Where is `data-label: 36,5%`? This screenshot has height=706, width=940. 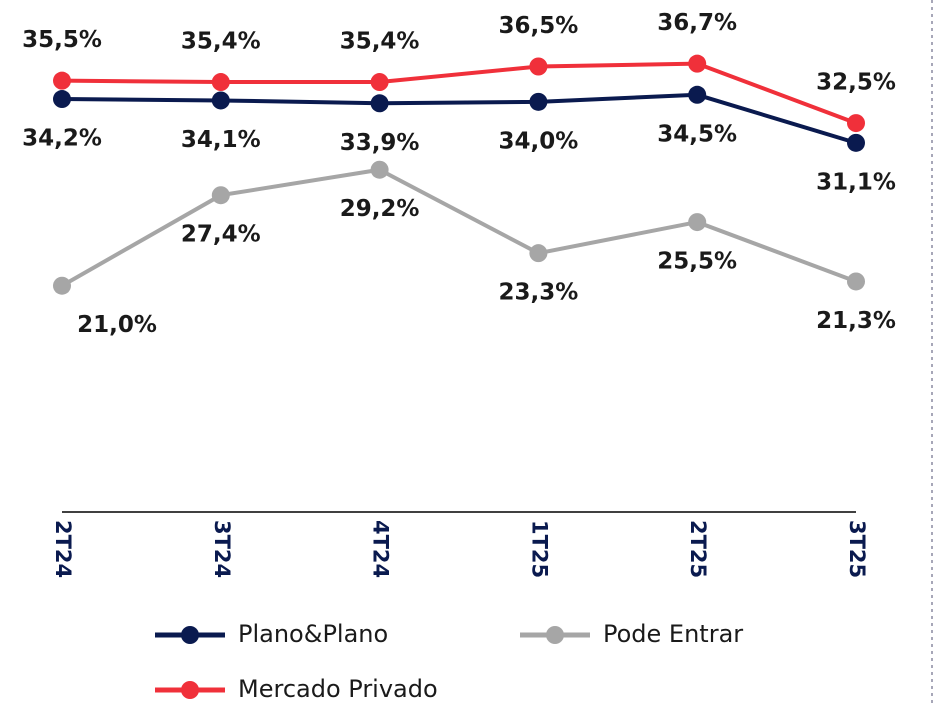
data-label: 36,5% is located at coordinates (539, 26).